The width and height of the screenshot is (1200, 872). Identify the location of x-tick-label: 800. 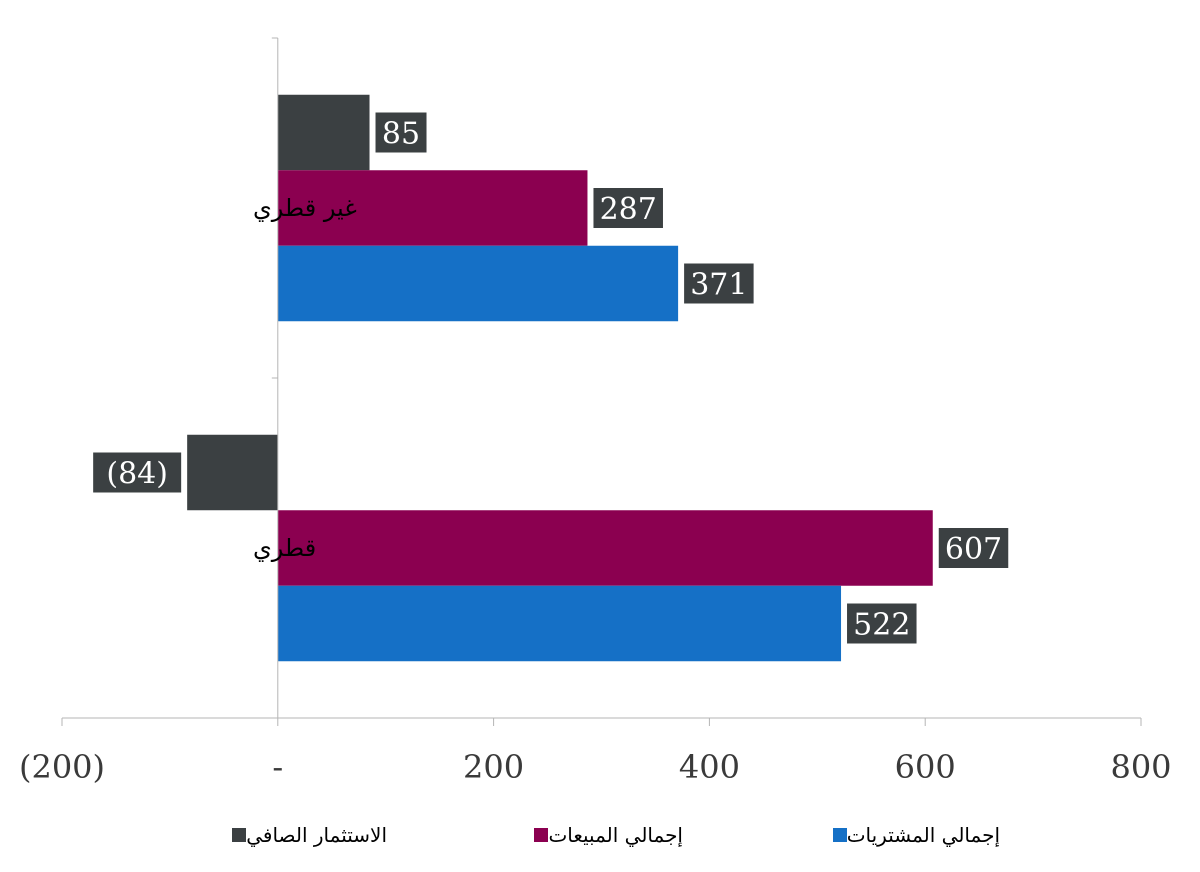
(1140, 767).